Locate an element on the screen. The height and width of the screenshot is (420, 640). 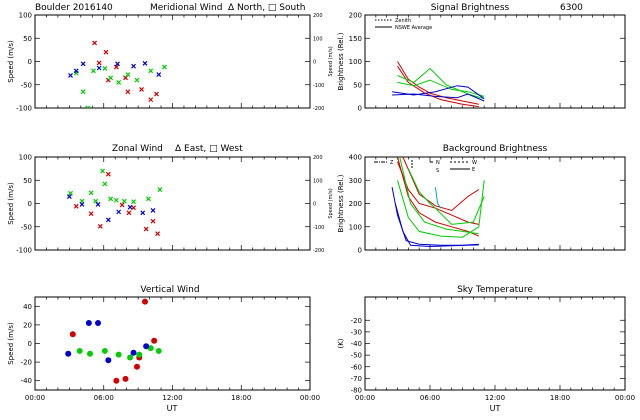
zonal-right-y-tick-label: 100 is located at coordinates (318, 181).